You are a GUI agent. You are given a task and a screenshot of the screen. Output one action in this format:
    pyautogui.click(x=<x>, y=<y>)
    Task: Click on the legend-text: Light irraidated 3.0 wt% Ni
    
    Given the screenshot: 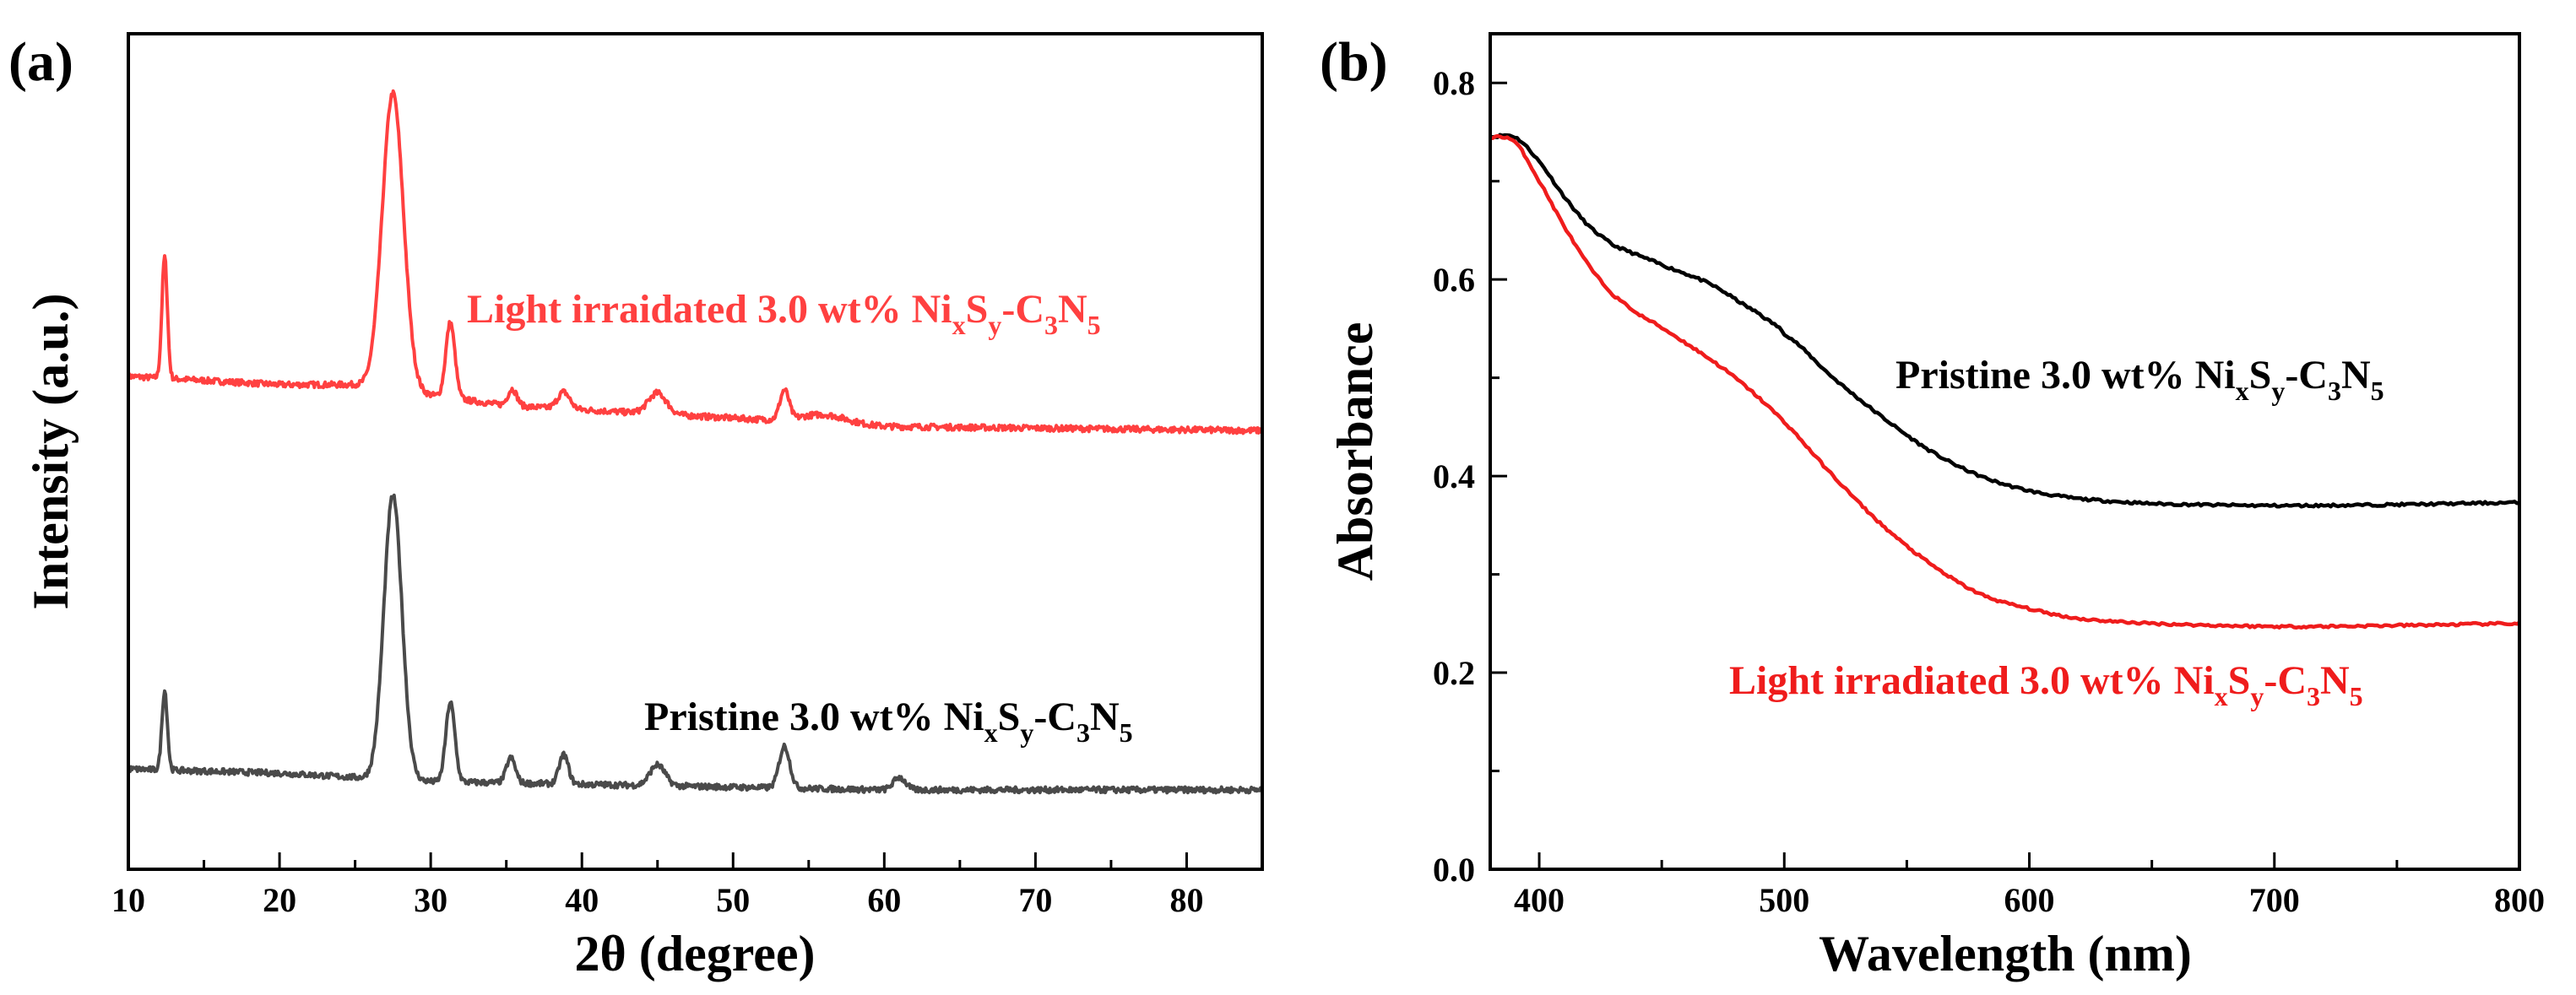 What is the action you would take?
    pyautogui.click(x=710, y=310)
    